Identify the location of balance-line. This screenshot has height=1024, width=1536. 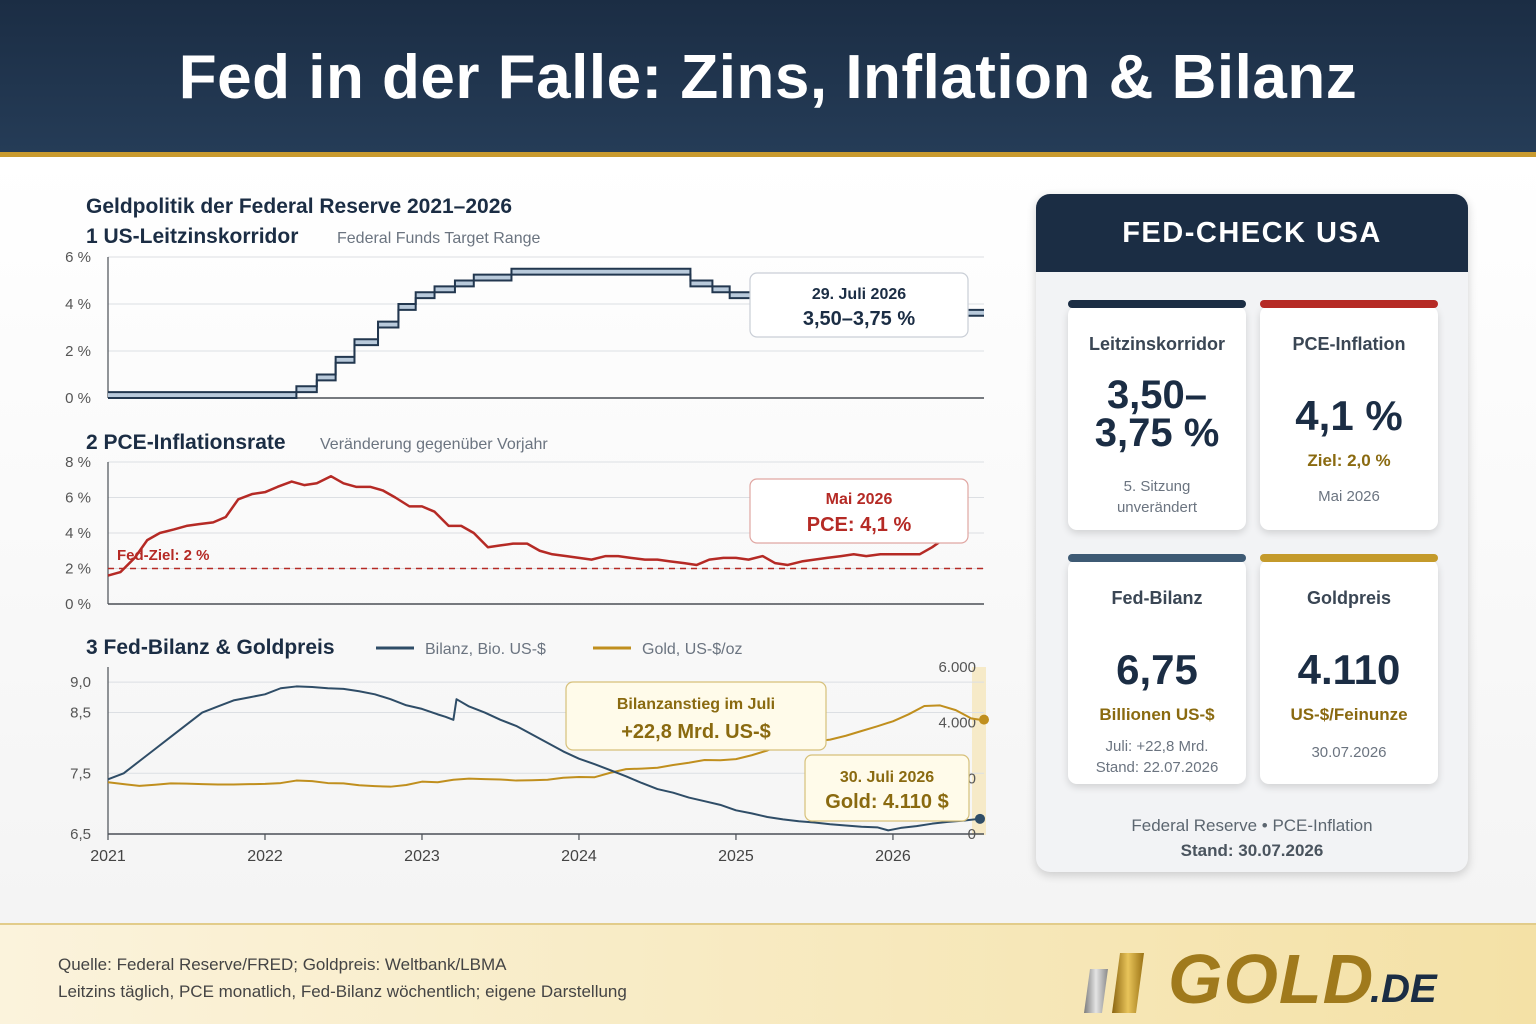
(543, 758).